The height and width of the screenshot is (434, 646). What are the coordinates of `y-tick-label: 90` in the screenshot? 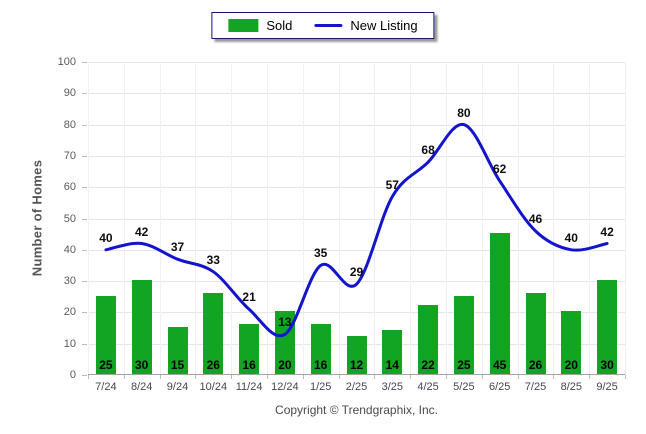 It's located at (69, 93).